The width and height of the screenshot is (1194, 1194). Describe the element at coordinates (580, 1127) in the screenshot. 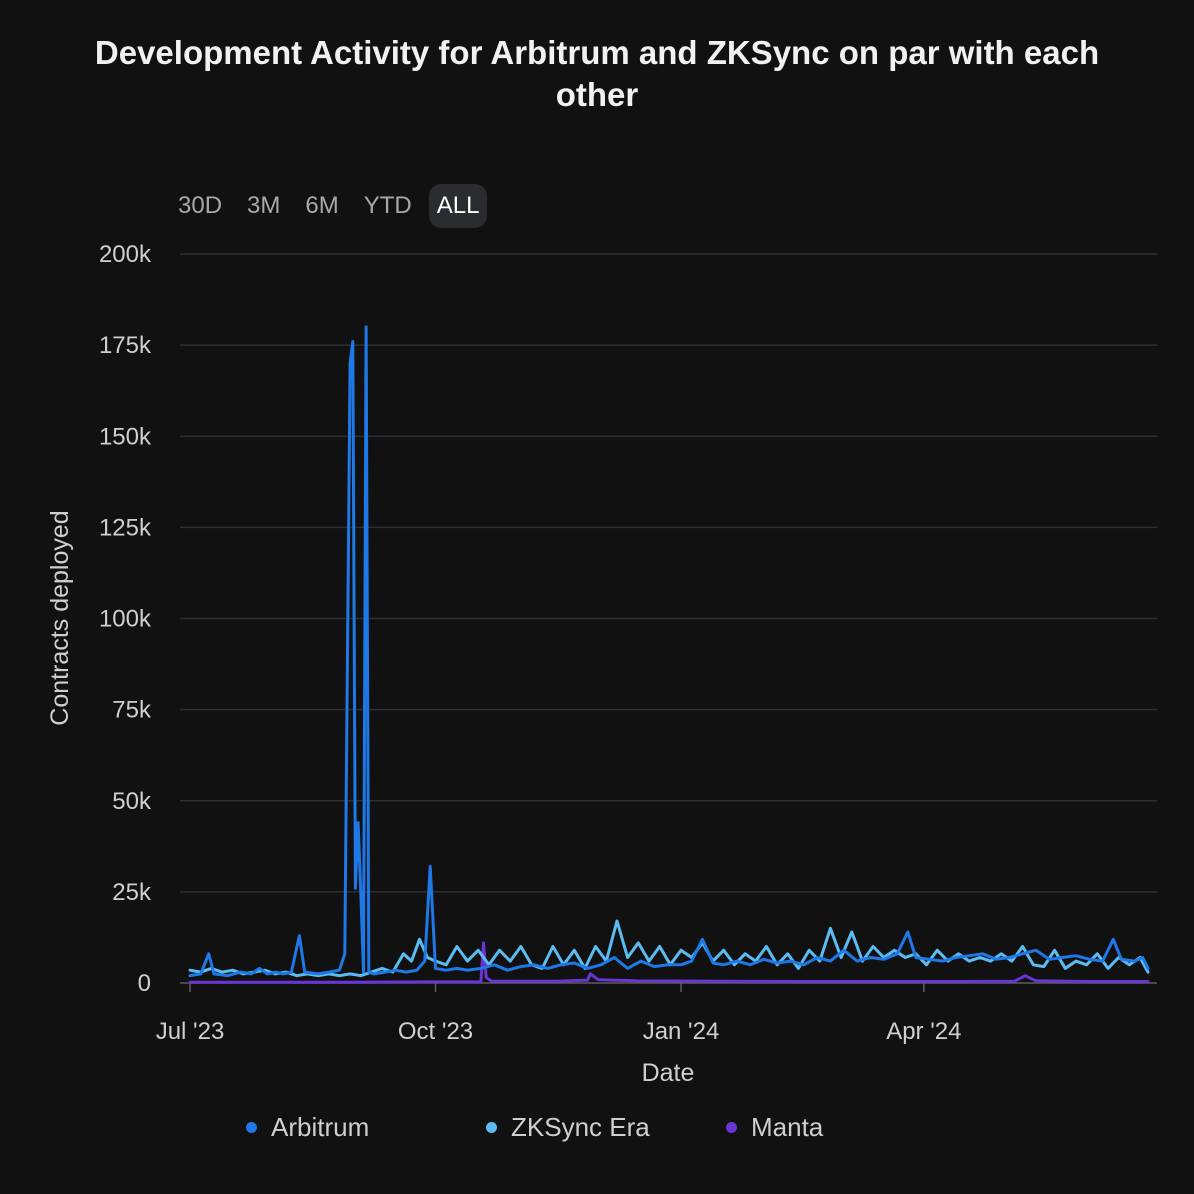

I see `legend-label: ZKSync Era` at that location.